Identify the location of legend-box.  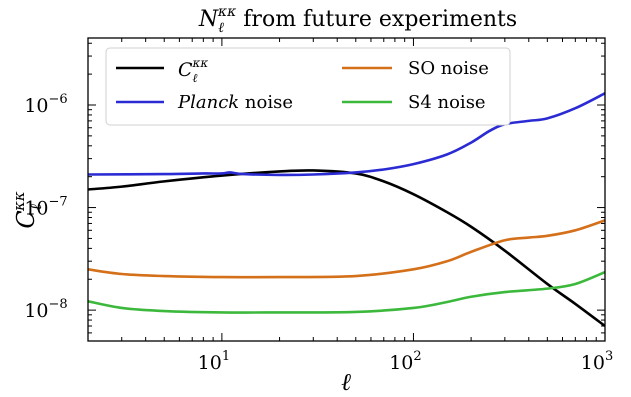
(308, 86).